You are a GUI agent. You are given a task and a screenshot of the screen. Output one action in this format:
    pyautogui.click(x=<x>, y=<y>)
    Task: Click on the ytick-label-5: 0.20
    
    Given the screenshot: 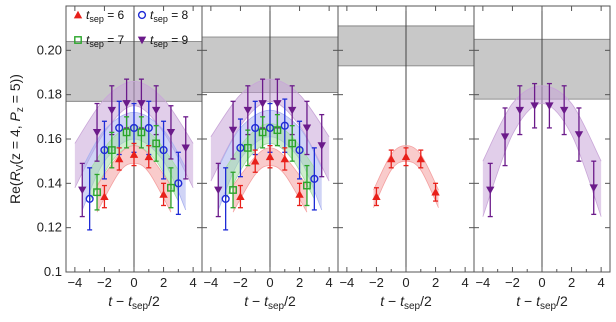 What is the action you would take?
    pyautogui.click(x=49, y=49)
    